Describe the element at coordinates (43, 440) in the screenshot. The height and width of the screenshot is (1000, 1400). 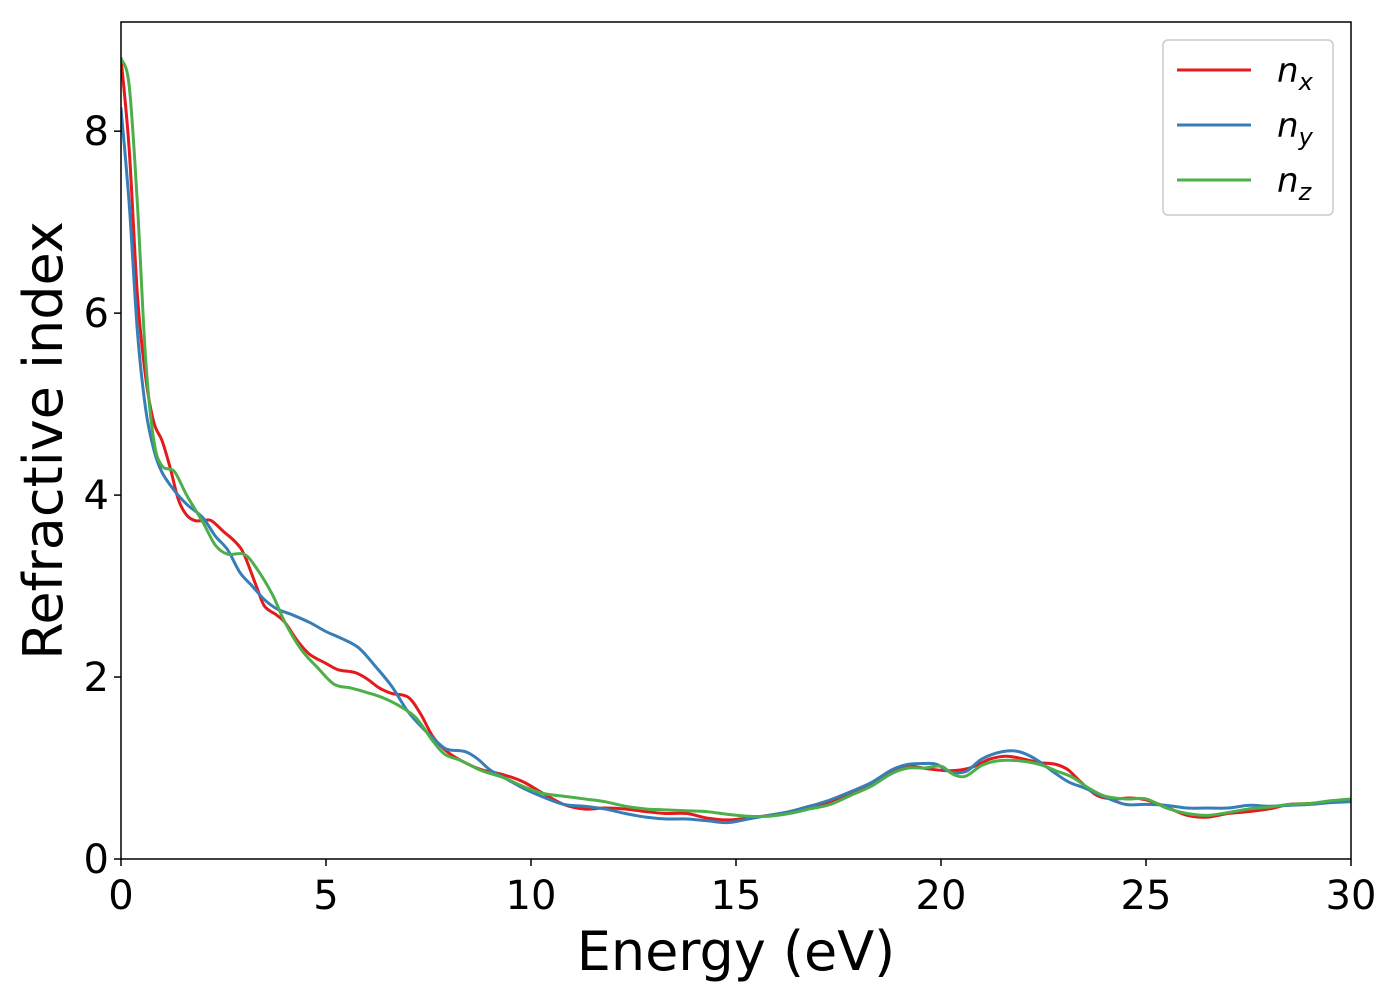
I see `y-axis-label: Refractive index` at that location.